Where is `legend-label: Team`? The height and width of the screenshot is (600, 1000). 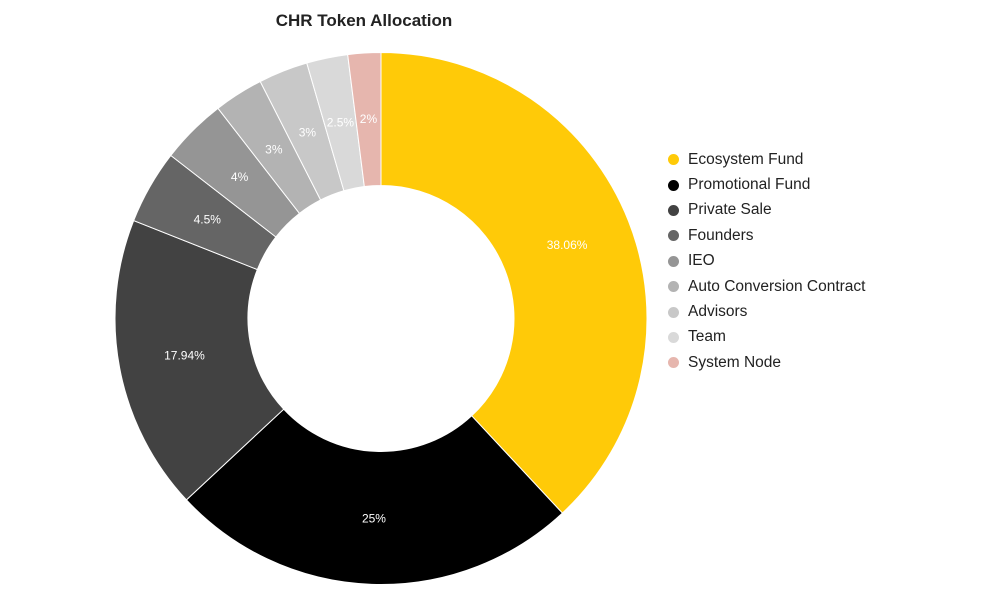 legend-label: Team is located at coordinates (707, 337).